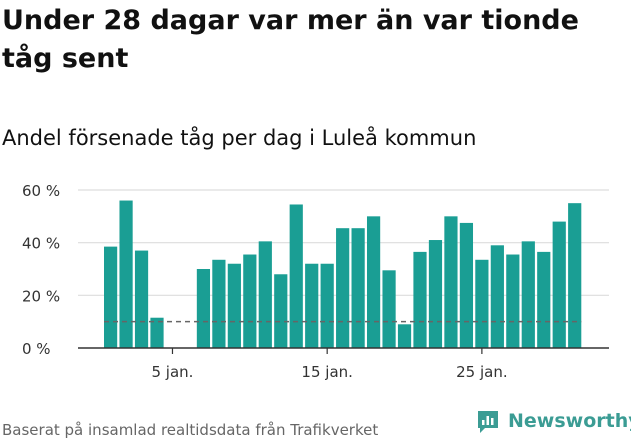 Image resolution: width=631 pixels, height=440 pixels. Describe the element at coordinates (488, 422) in the screenshot. I see `bar-chart-logo-icon` at that location.